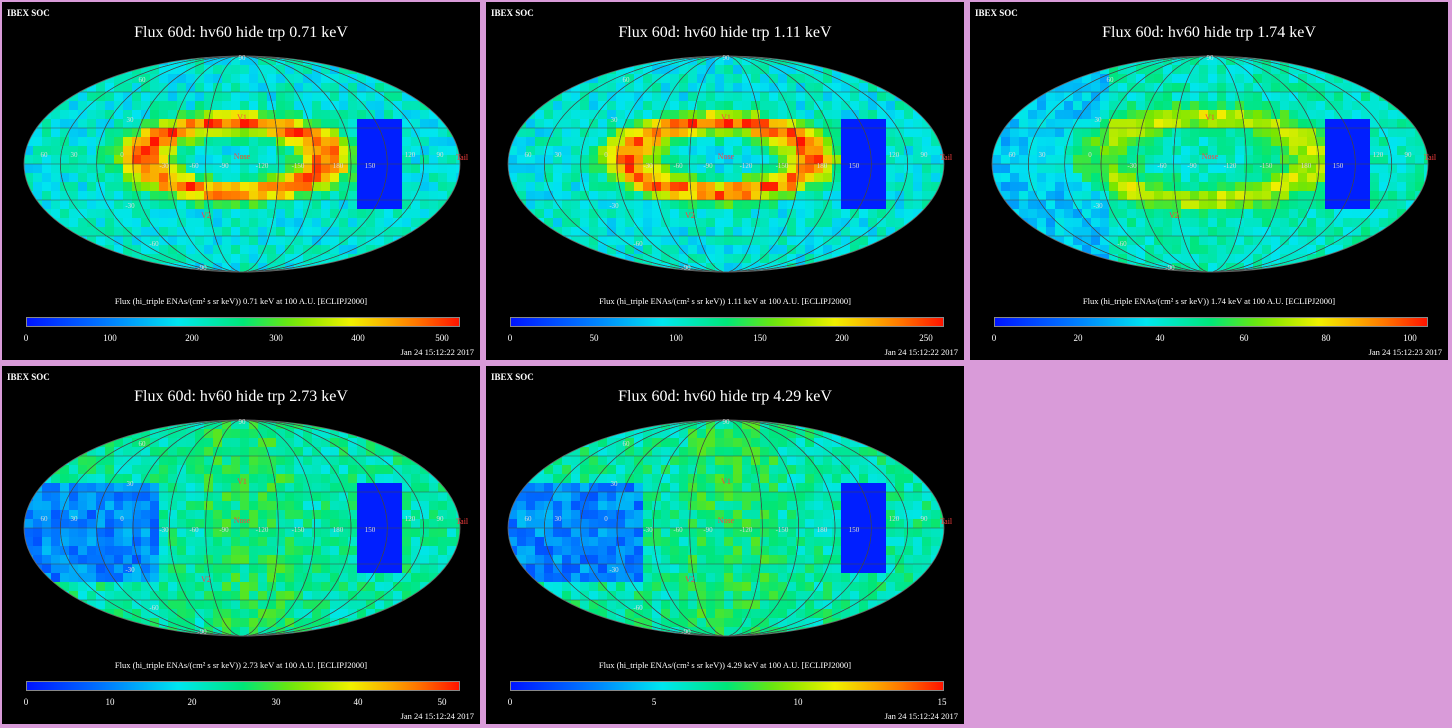 The height and width of the screenshot is (728, 1452). Describe the element at coordinates (442, 338) in the screenshot. I see `colorbar-tick-label: 500` at that location.